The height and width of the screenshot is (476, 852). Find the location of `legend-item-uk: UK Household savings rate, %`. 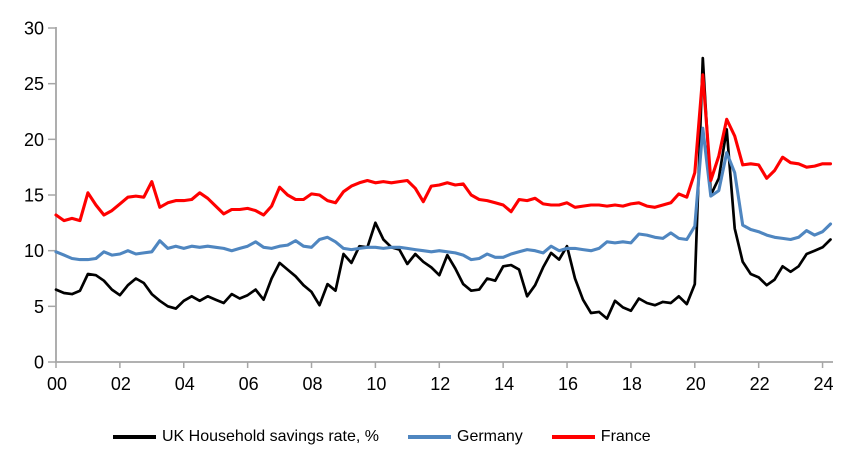

legend-item-uk: UK Household savings rate, % is located at coordinates (246, 437).